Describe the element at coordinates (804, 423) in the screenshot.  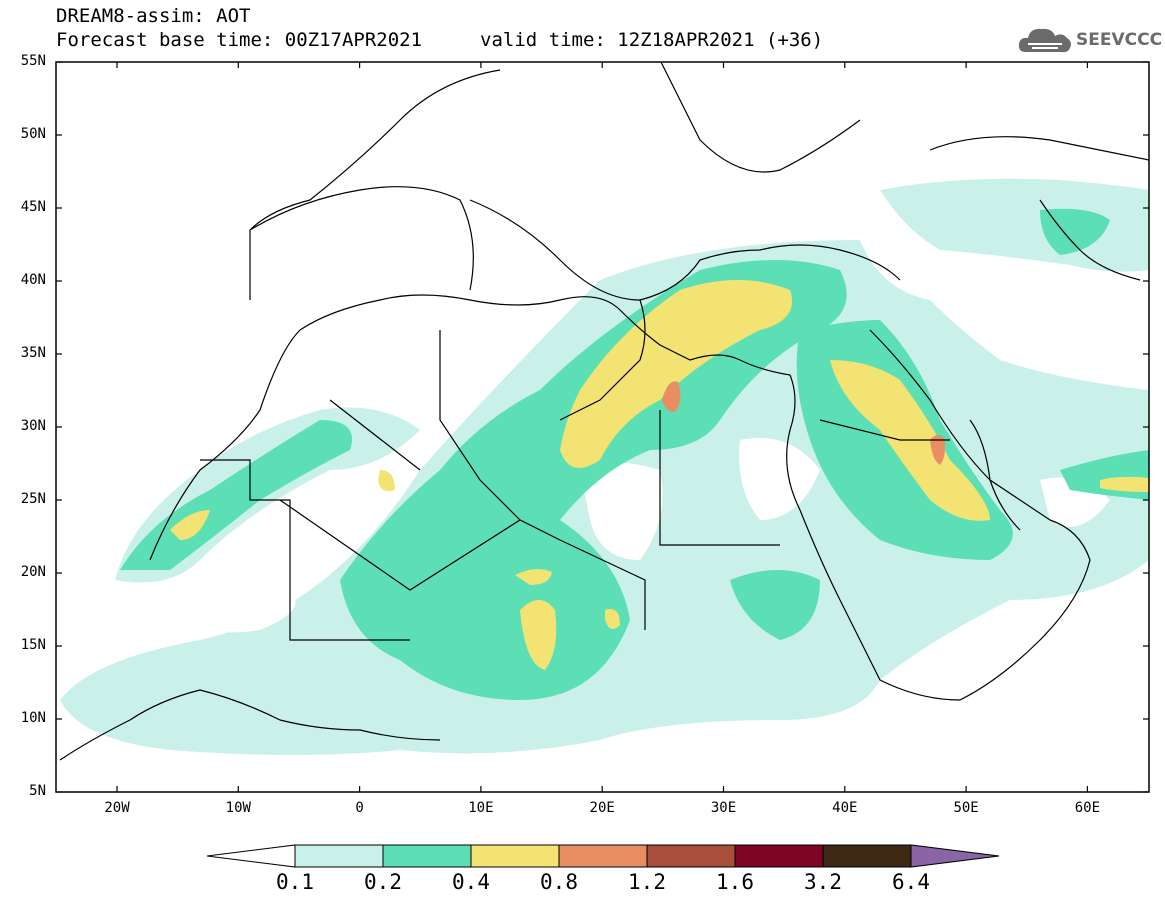
I see `aot-band-0.8` at that location.